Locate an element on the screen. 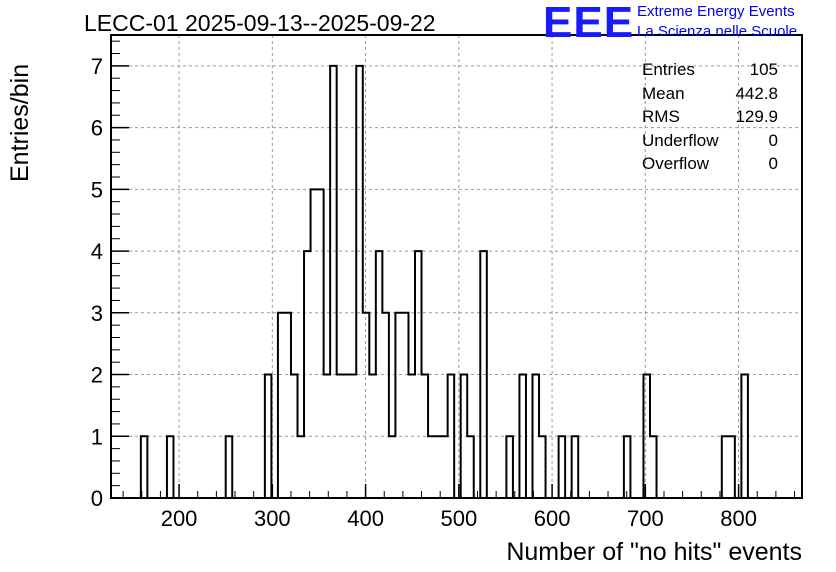 Image resolution: width=836 pixels, height=572 pixels. y-tick-label: 1 is located at coordinates (97, 436).